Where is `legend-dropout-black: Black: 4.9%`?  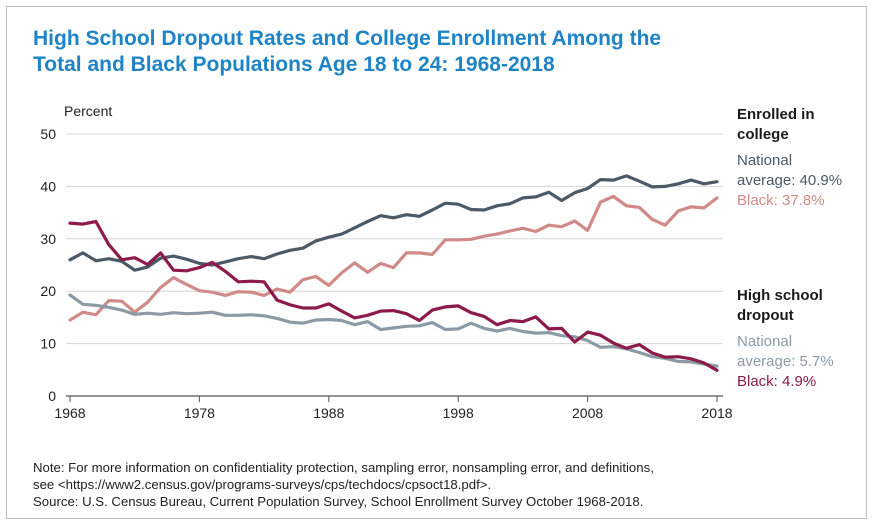 legend-dropout-black: Black: 4.9% is located at coordinates (777, 381).